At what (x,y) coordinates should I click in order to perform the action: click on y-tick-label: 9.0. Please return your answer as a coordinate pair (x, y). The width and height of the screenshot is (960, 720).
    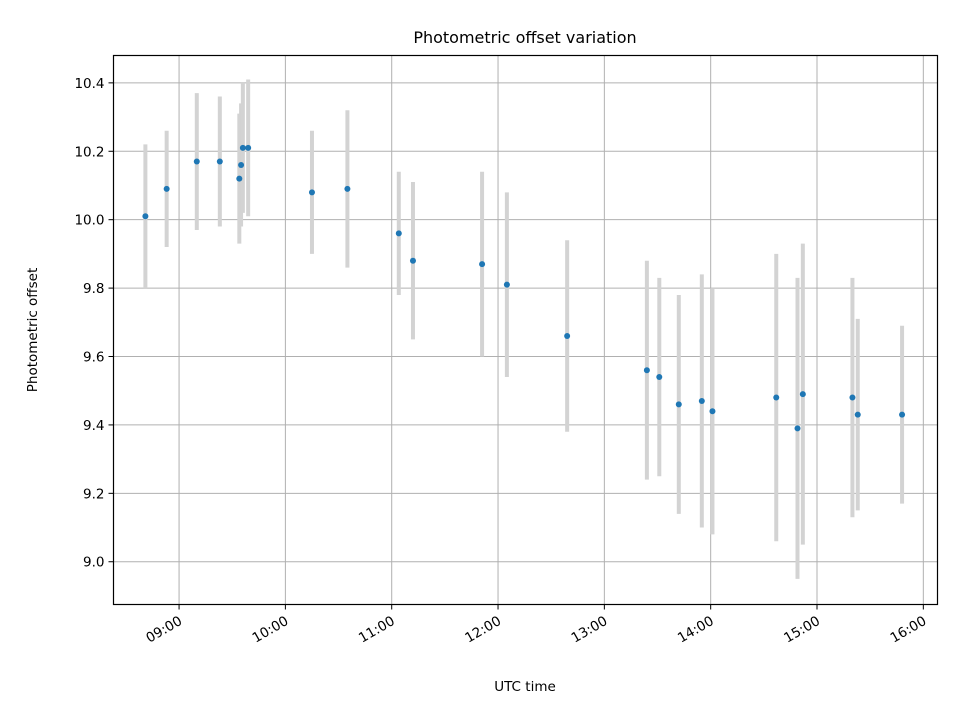
    Looking at the image, I should click on (93, 563).